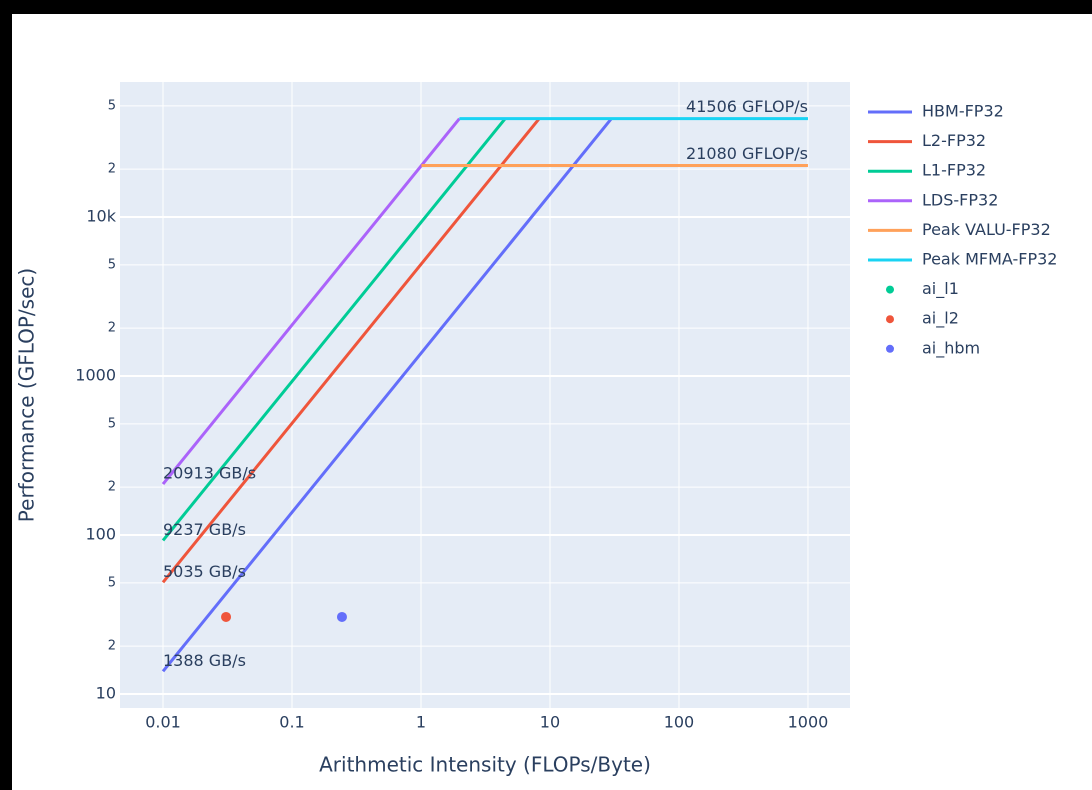 The image size is (1092, 790). What do you see at coordinates (747, 106) in the screenshot?
I see `line-annotation: 41506 GFLOP/s` at bounding box center [747, 106].